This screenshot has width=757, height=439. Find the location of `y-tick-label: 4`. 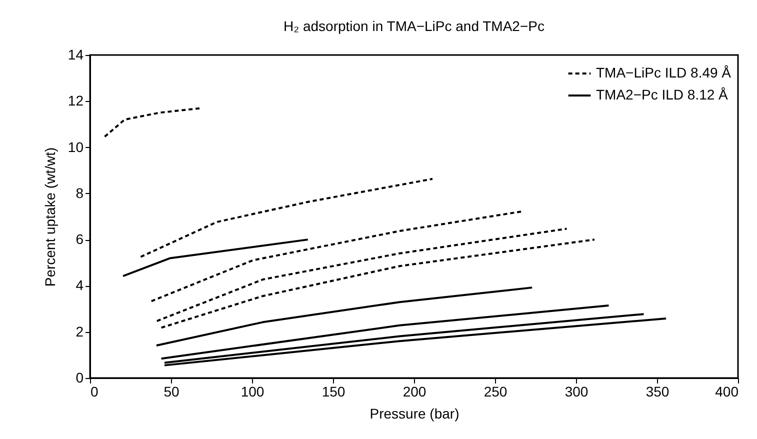

y-tick-label: 4 is located at coordinates (80, 285).